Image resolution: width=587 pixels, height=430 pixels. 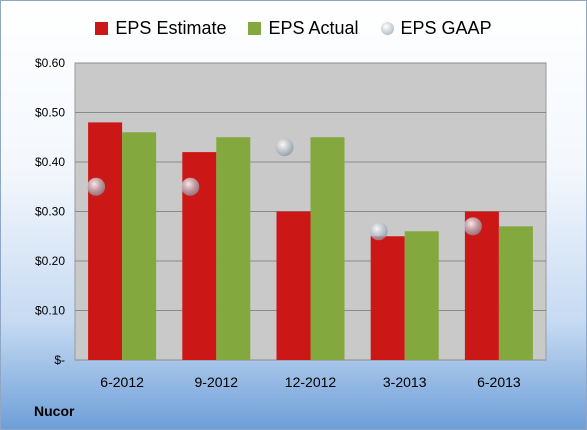 I want to click on y-tick-label: $0.40, so click(x=50, y=162).